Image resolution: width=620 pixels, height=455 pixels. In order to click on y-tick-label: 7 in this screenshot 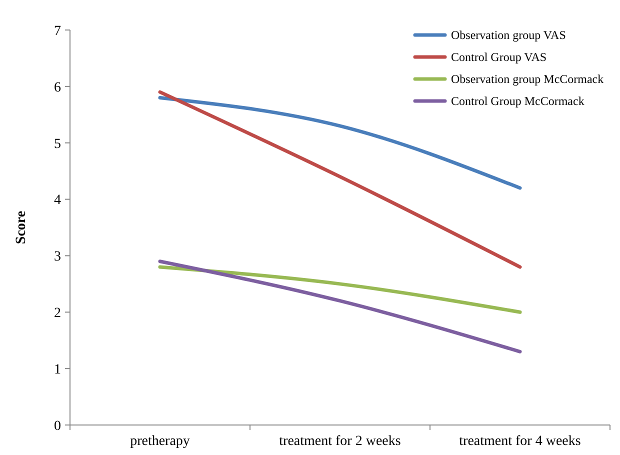, I will do `click(57, 31)`.